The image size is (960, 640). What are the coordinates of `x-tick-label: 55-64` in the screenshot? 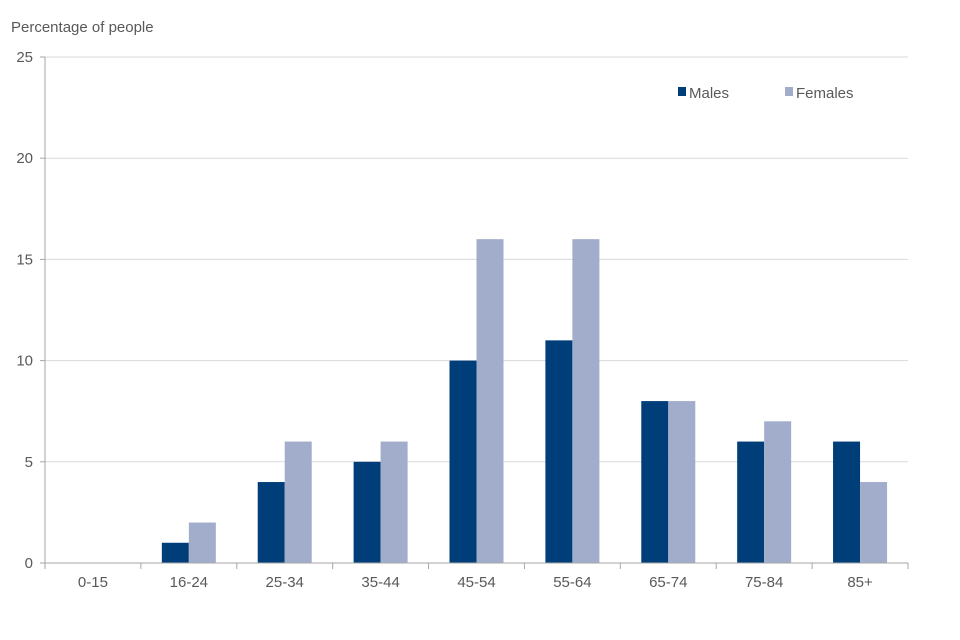 It's located at (572, 582).